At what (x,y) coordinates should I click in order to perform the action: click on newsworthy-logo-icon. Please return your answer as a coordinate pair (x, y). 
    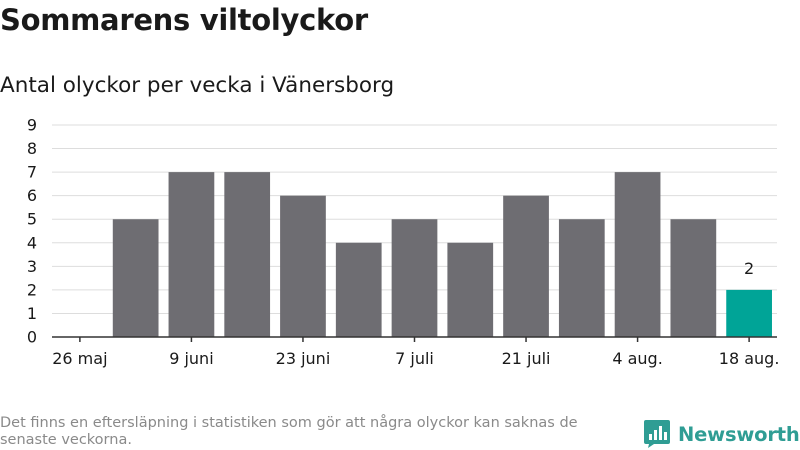
    Looking at the image, I should click on (657, 434).